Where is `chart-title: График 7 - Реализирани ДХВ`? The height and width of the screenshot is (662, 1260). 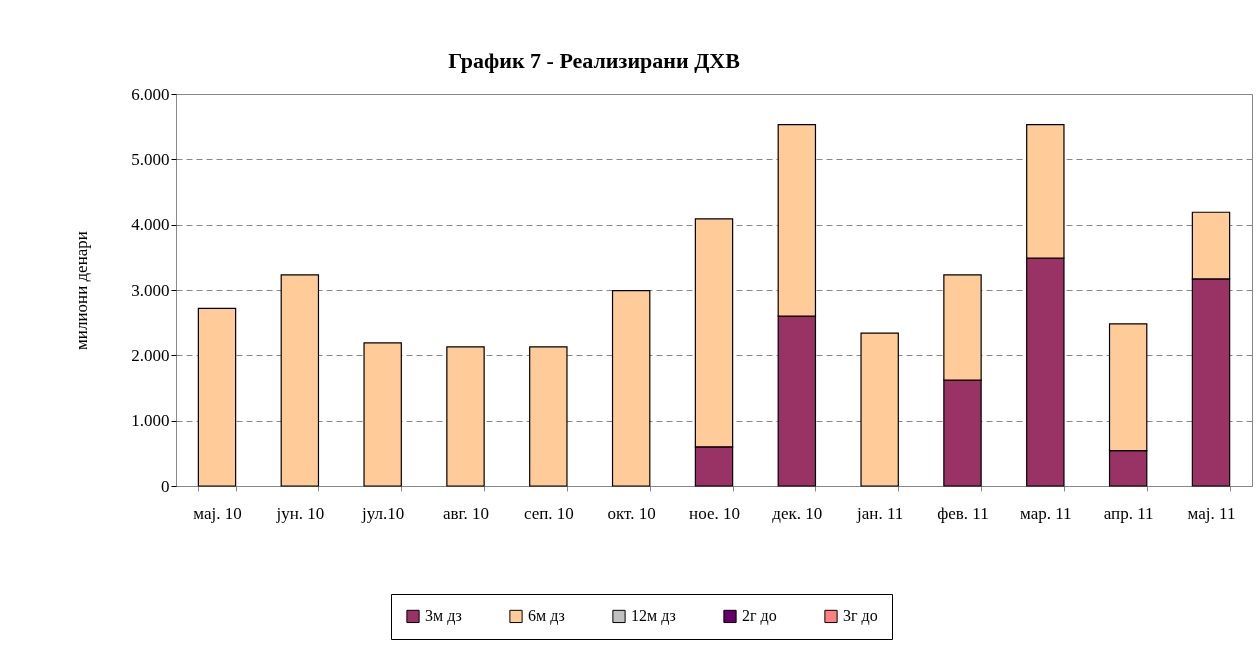 chart-title: График 7 - Реализирани ДХВ is located at coordinates (594, 60).